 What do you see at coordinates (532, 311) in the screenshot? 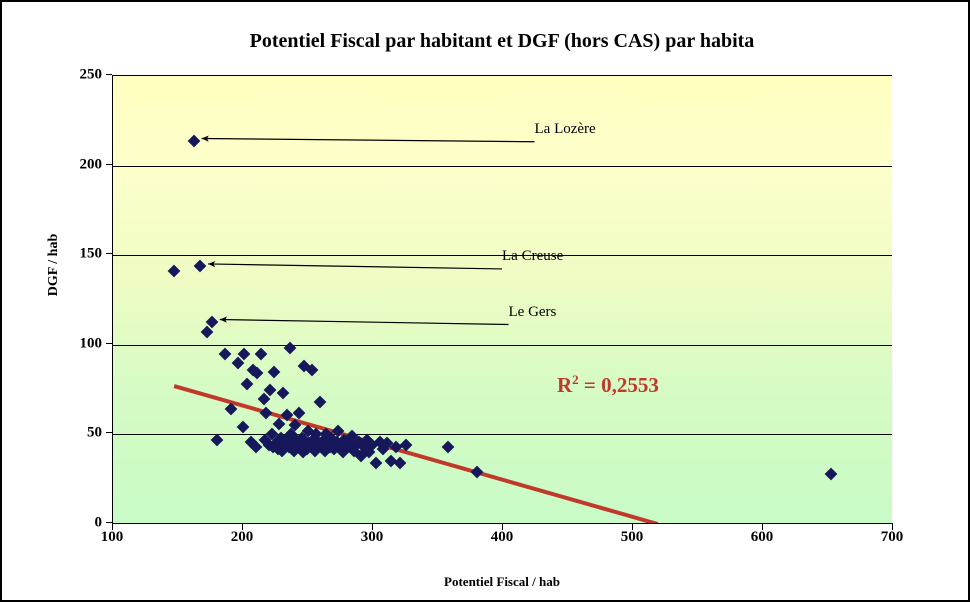
I see `annotation-label-le-gers: Le Gers` at bounding box center [532, 311].